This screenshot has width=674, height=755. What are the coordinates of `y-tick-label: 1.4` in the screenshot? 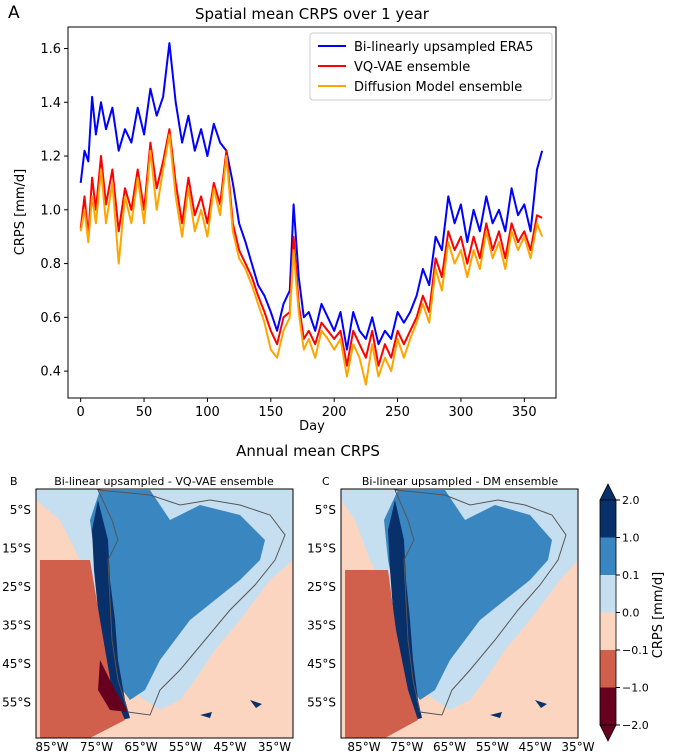 It's located at (50, 103).